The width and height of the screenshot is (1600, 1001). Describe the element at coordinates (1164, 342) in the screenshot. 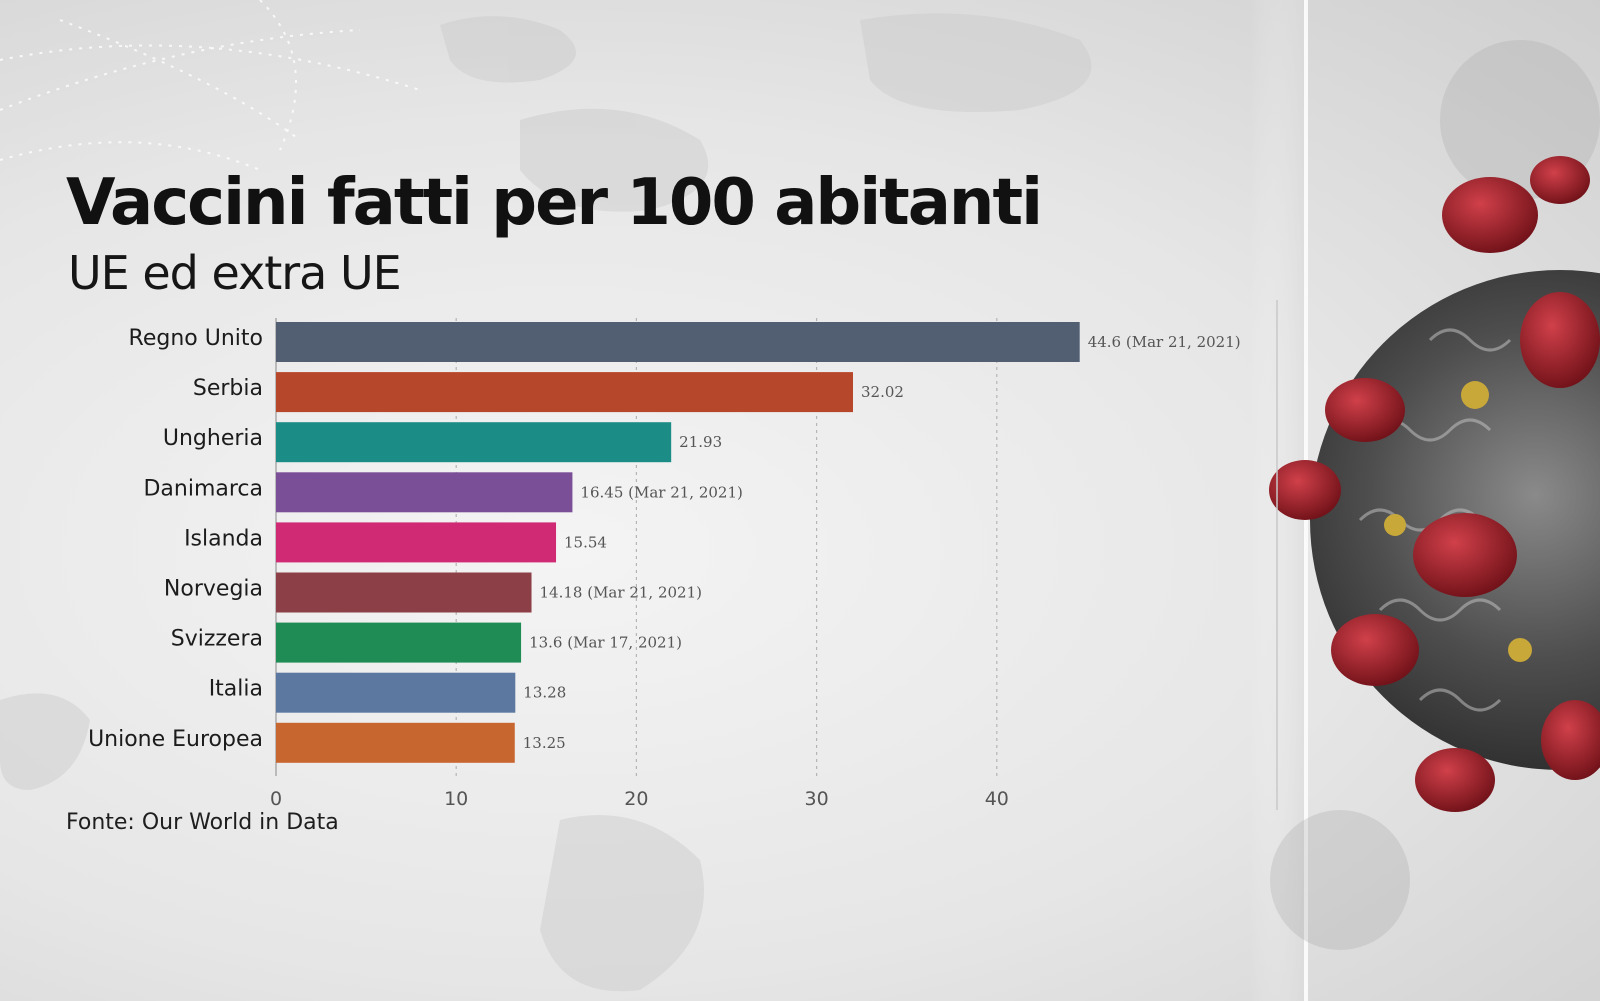

I see `data-label: 44.6 (Mar 21, 2021)` at that location.